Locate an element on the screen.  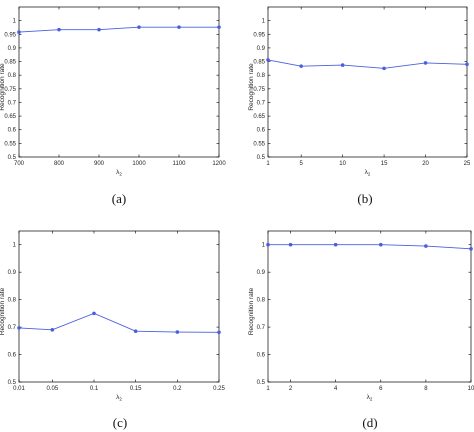
x-tick-label: 8 is located at coordinates (426, 389).